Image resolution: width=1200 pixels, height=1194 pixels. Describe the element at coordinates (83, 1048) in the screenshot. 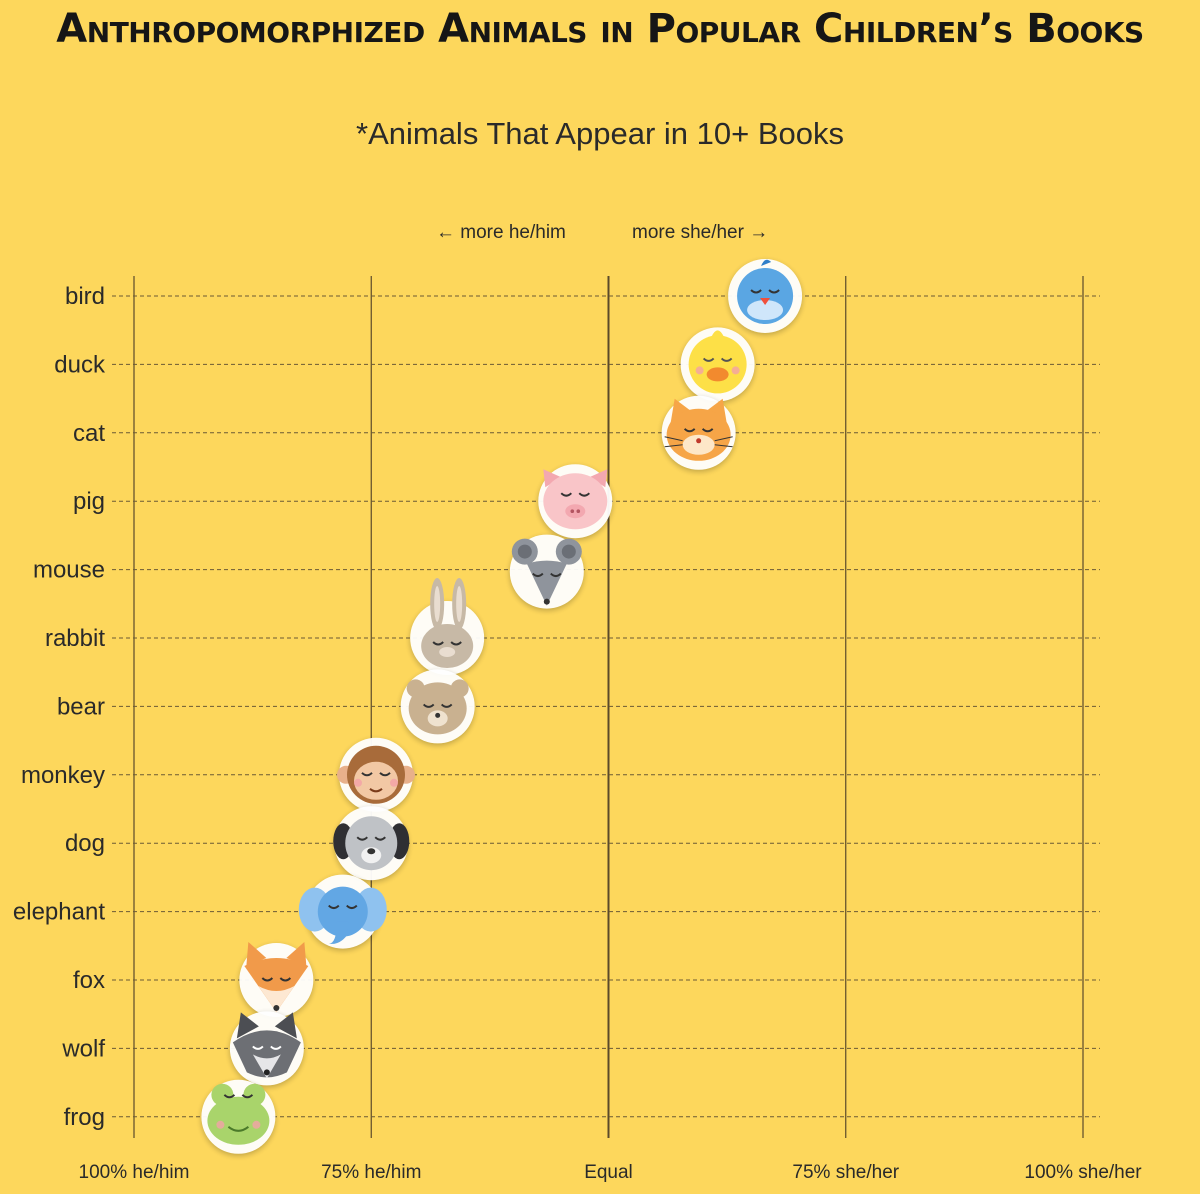

I see `y-tick-label: wolf` at that location.